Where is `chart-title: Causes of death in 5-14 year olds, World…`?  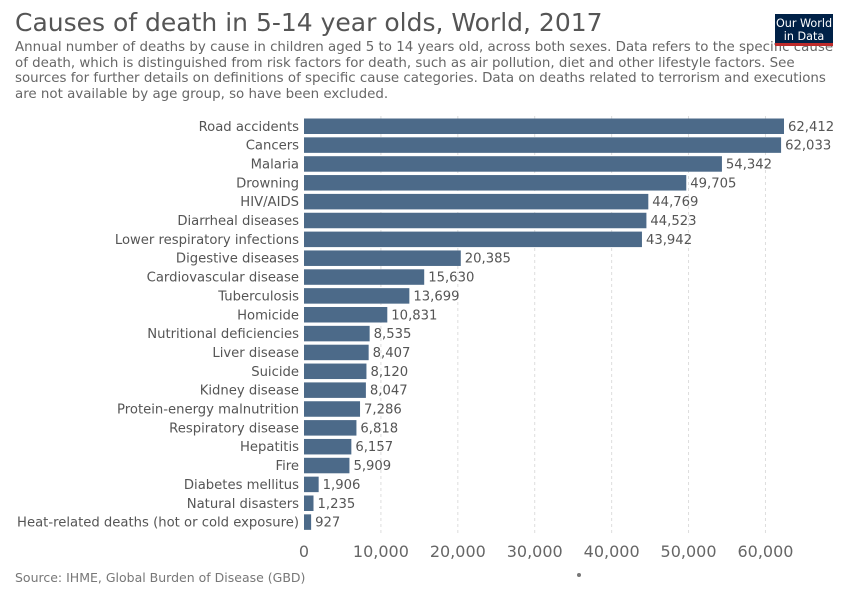
chart-title: Causes of death in 5-14 year olds, World… is located at coordinates (309, 22).